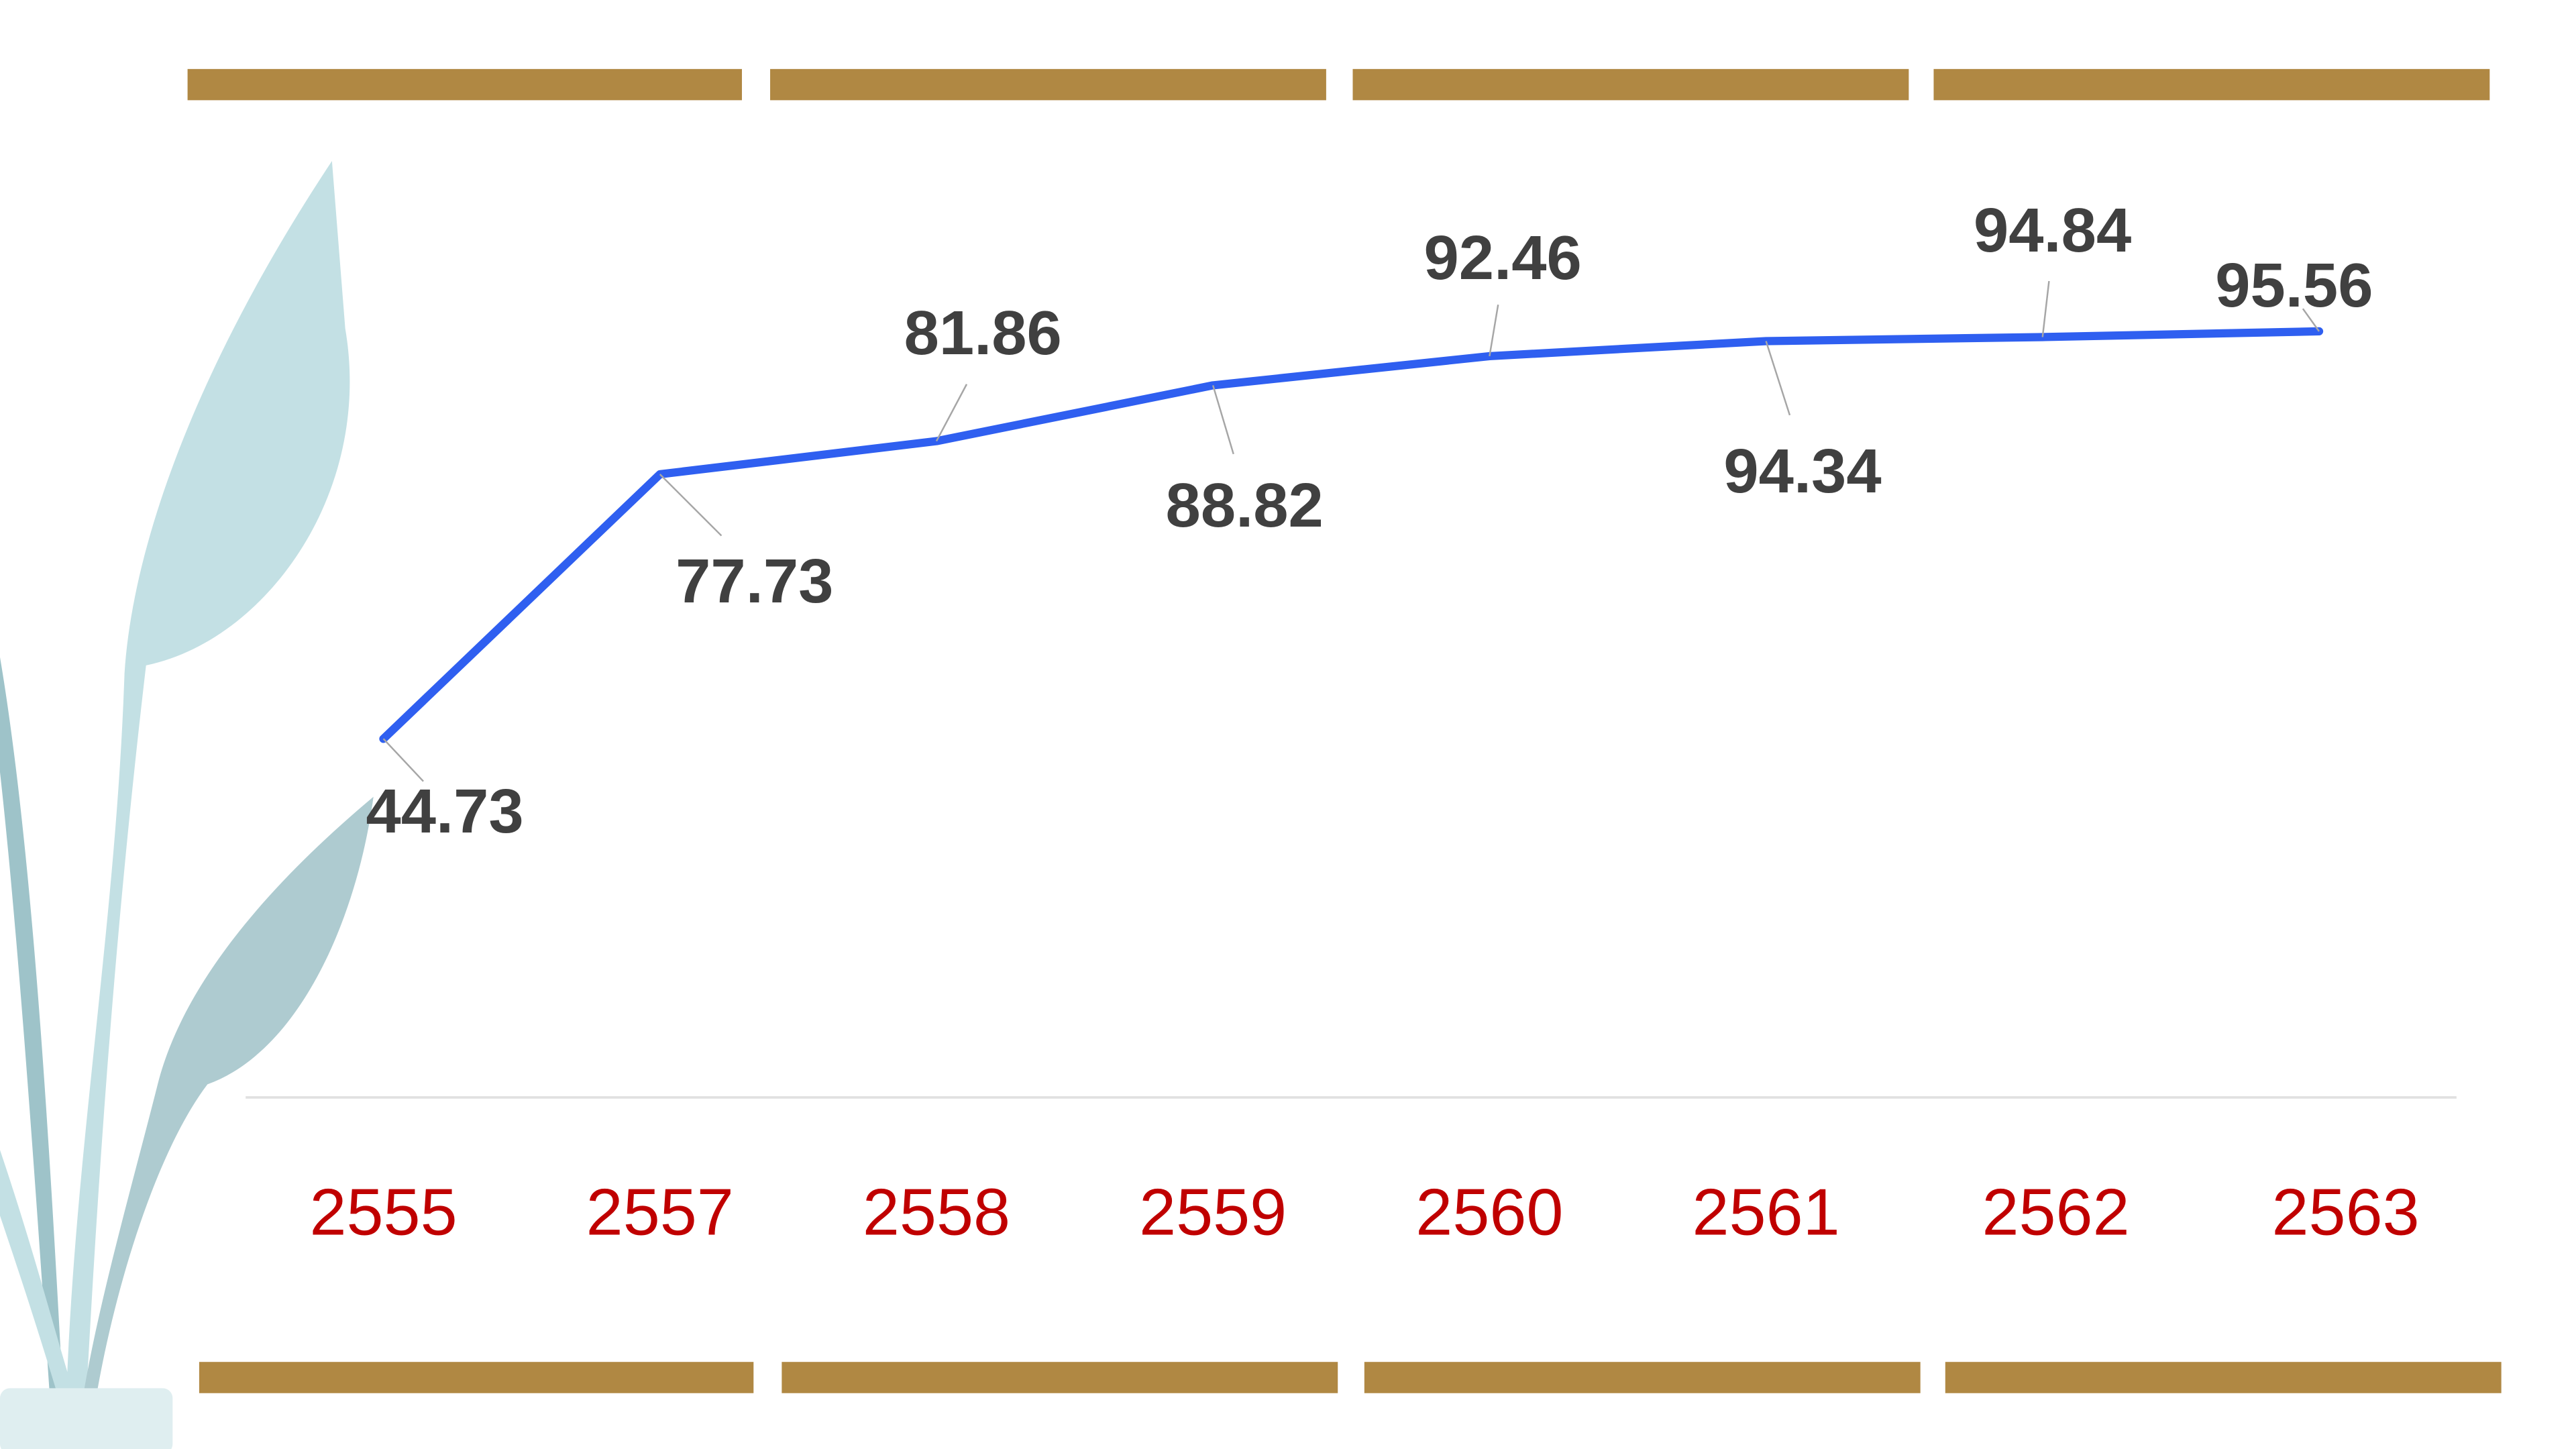 The width and height of the screenshot is (2576, 1449). I want to click on x-tick-label: 2558, so click(936, 1211).